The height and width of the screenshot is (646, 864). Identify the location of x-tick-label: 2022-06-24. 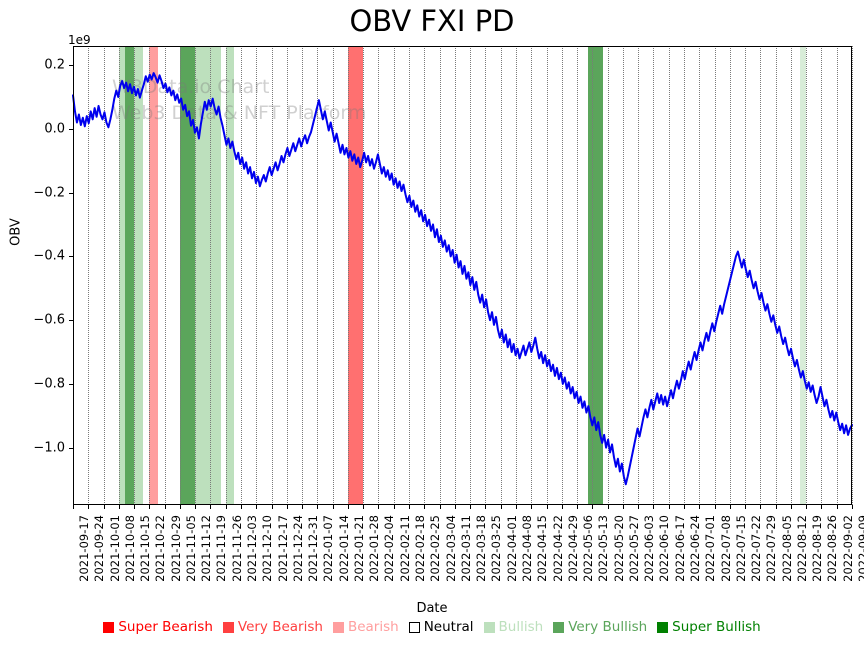
(694, 548).